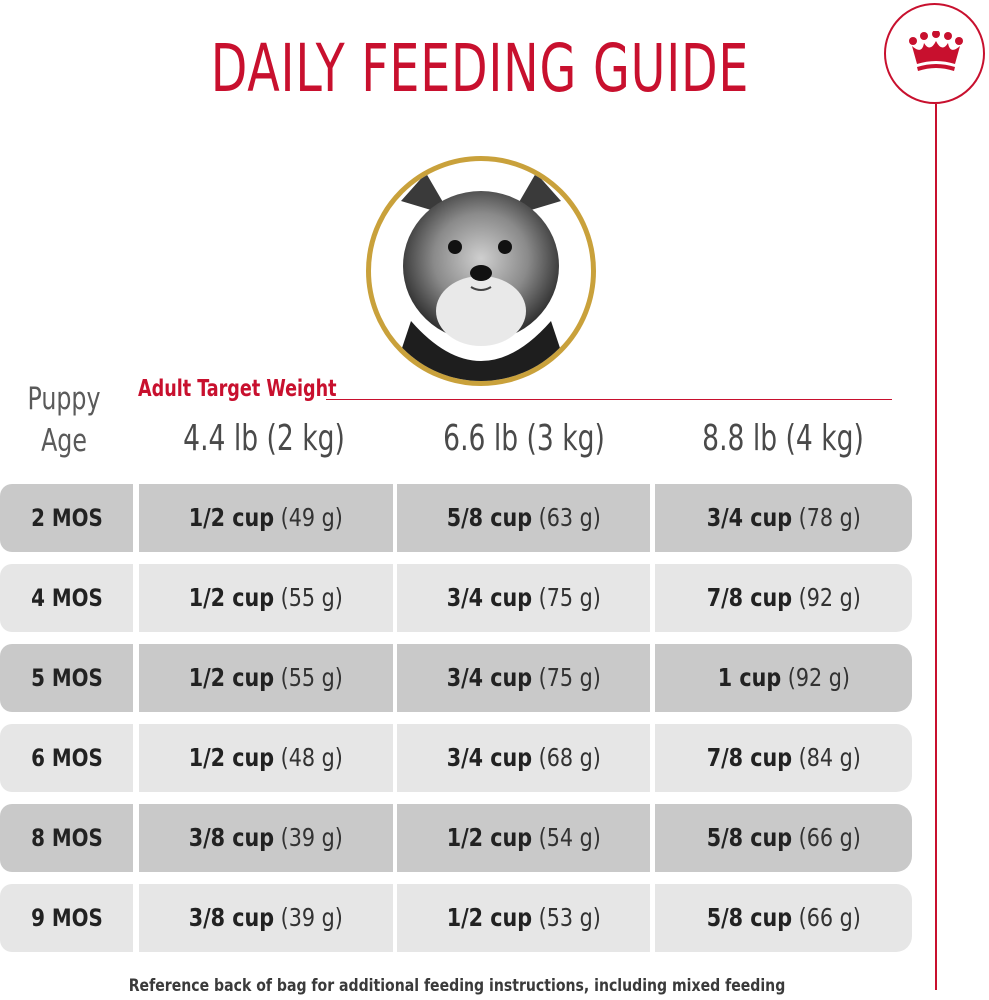  What do you see at coordinates (783, 518) in the screenshot?
I see `portion-cell: 3/4 cup (78 g)` at bounding box center [783, 518].